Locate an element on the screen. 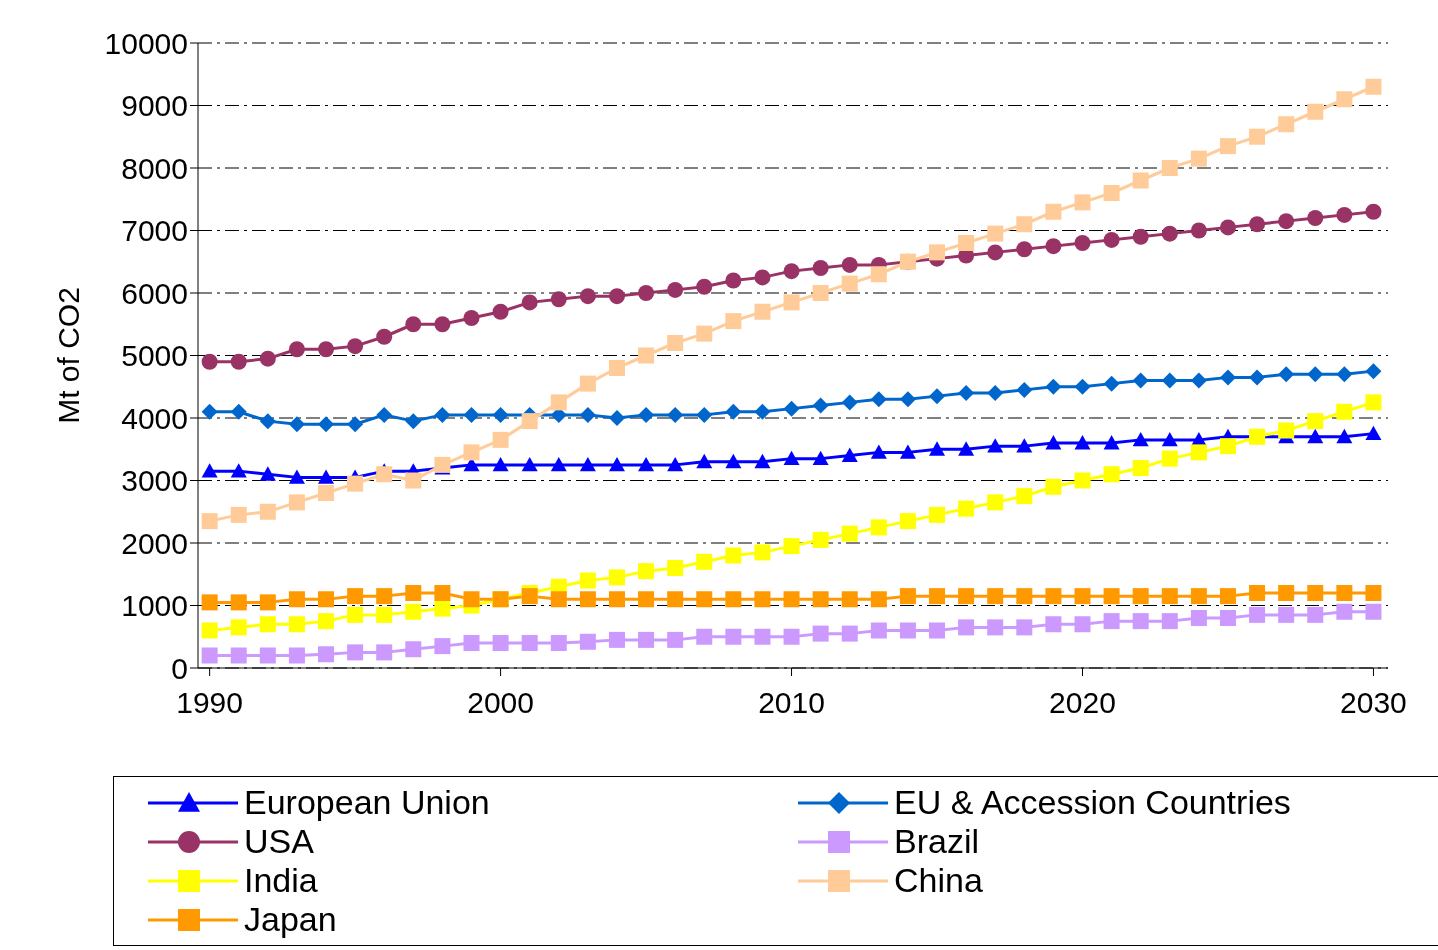  legend-label: Brazil is located at coordinates (937, 841).